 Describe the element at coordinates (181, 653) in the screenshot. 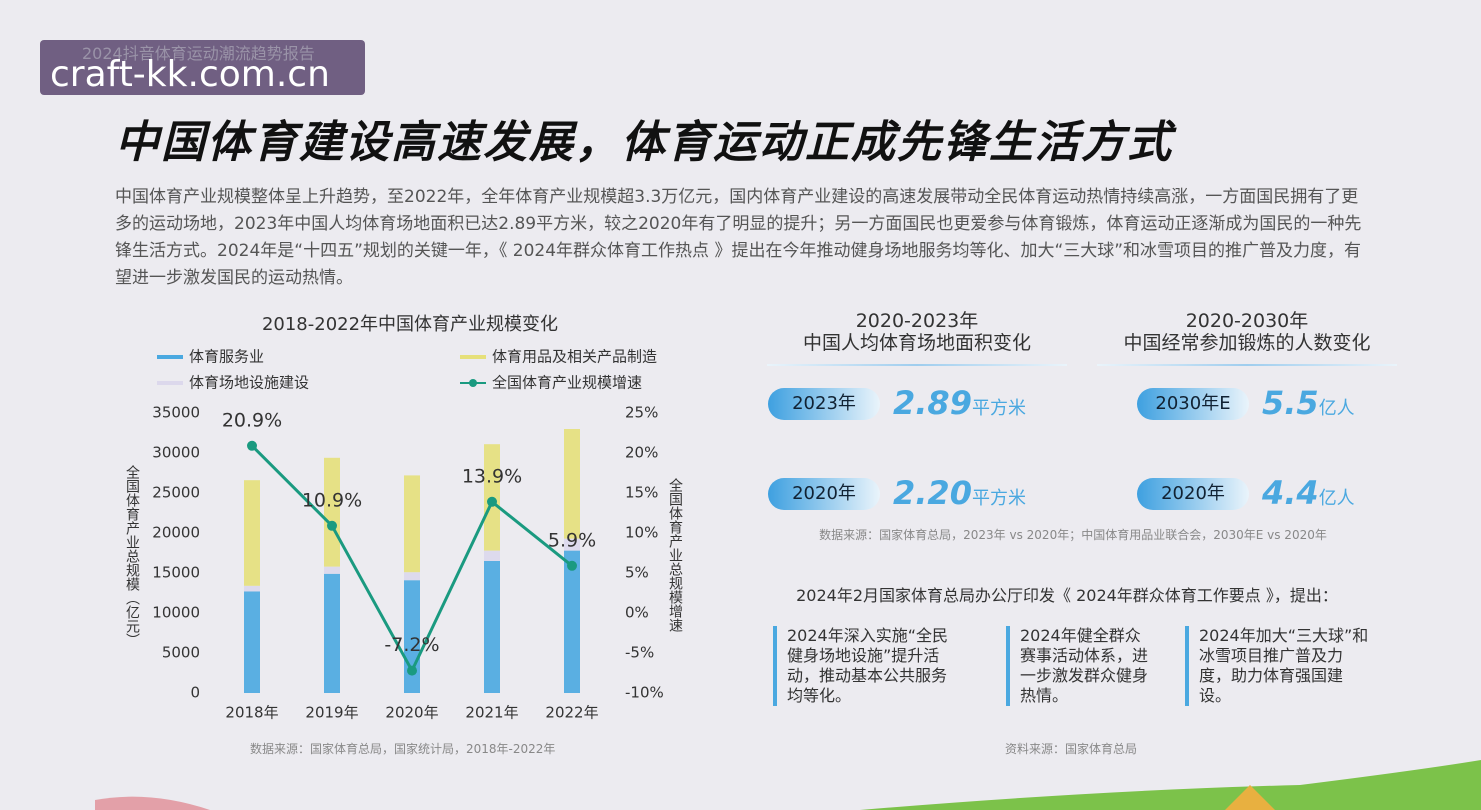

I see `y-tick-label: 5000` at that location.